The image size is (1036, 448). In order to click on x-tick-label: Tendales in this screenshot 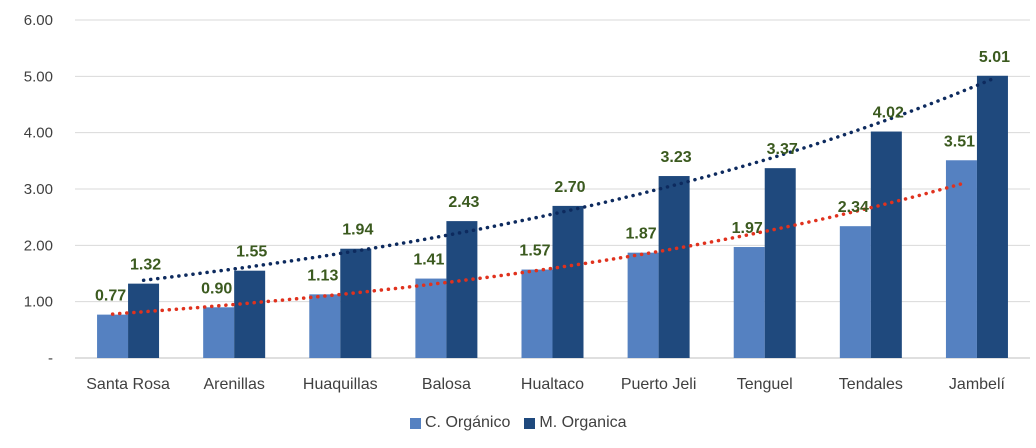, I will do `click(871, 384)`.